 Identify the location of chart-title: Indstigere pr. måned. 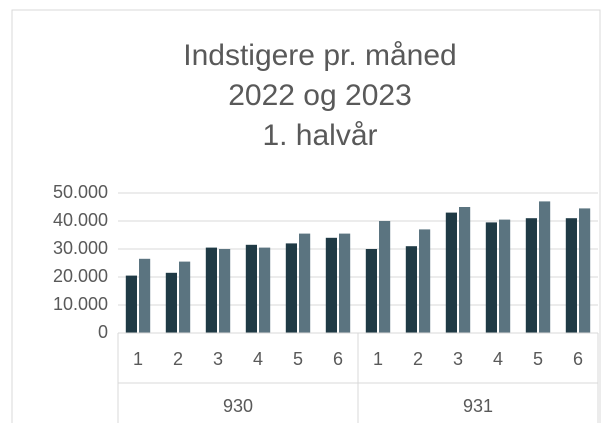
(320, 55).